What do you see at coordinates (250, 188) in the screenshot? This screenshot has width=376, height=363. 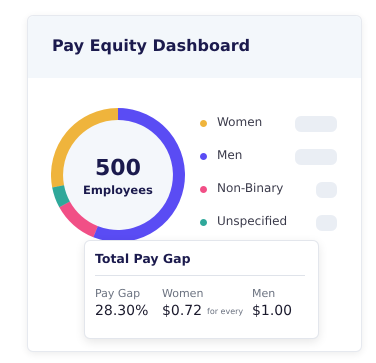 I see `legend-label: Non-Binary` at bounding box center [250, 188].